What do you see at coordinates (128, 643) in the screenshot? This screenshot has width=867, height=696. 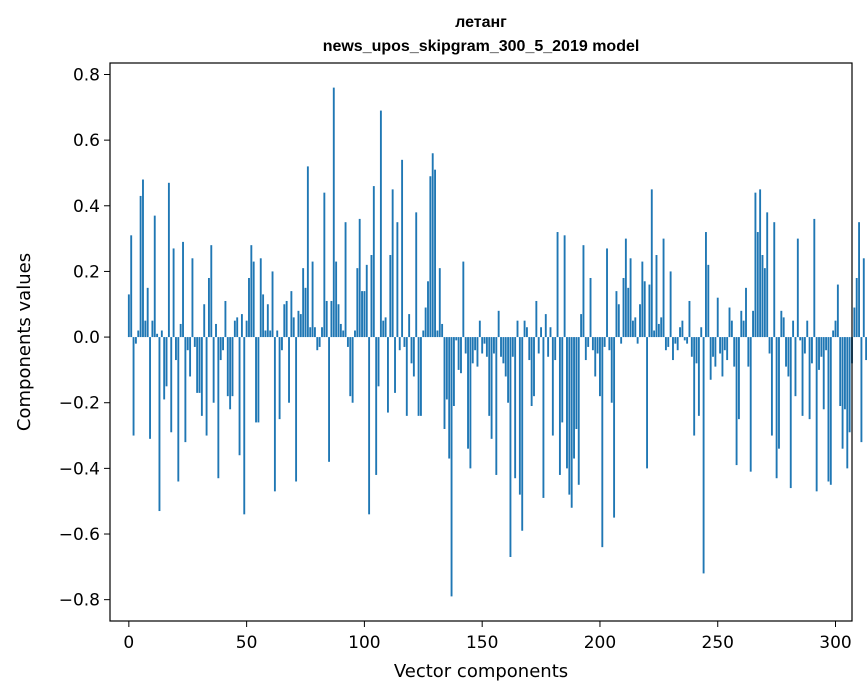 I see `x-tick-label: 0` at bounding box center [128, 643].